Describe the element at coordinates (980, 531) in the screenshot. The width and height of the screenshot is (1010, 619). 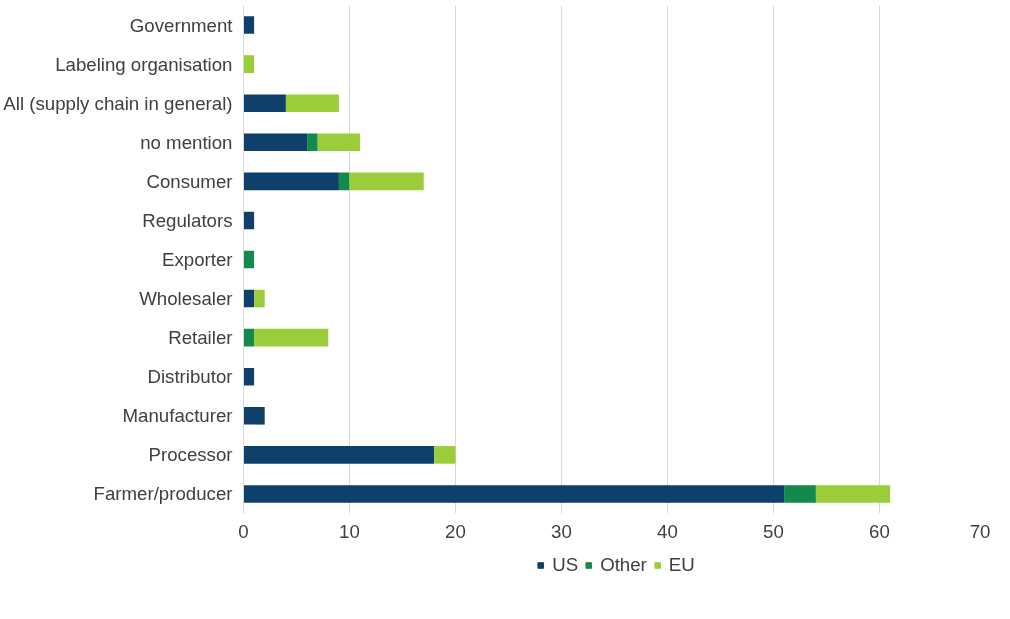
I see `x-tick-label: 70` at that location.